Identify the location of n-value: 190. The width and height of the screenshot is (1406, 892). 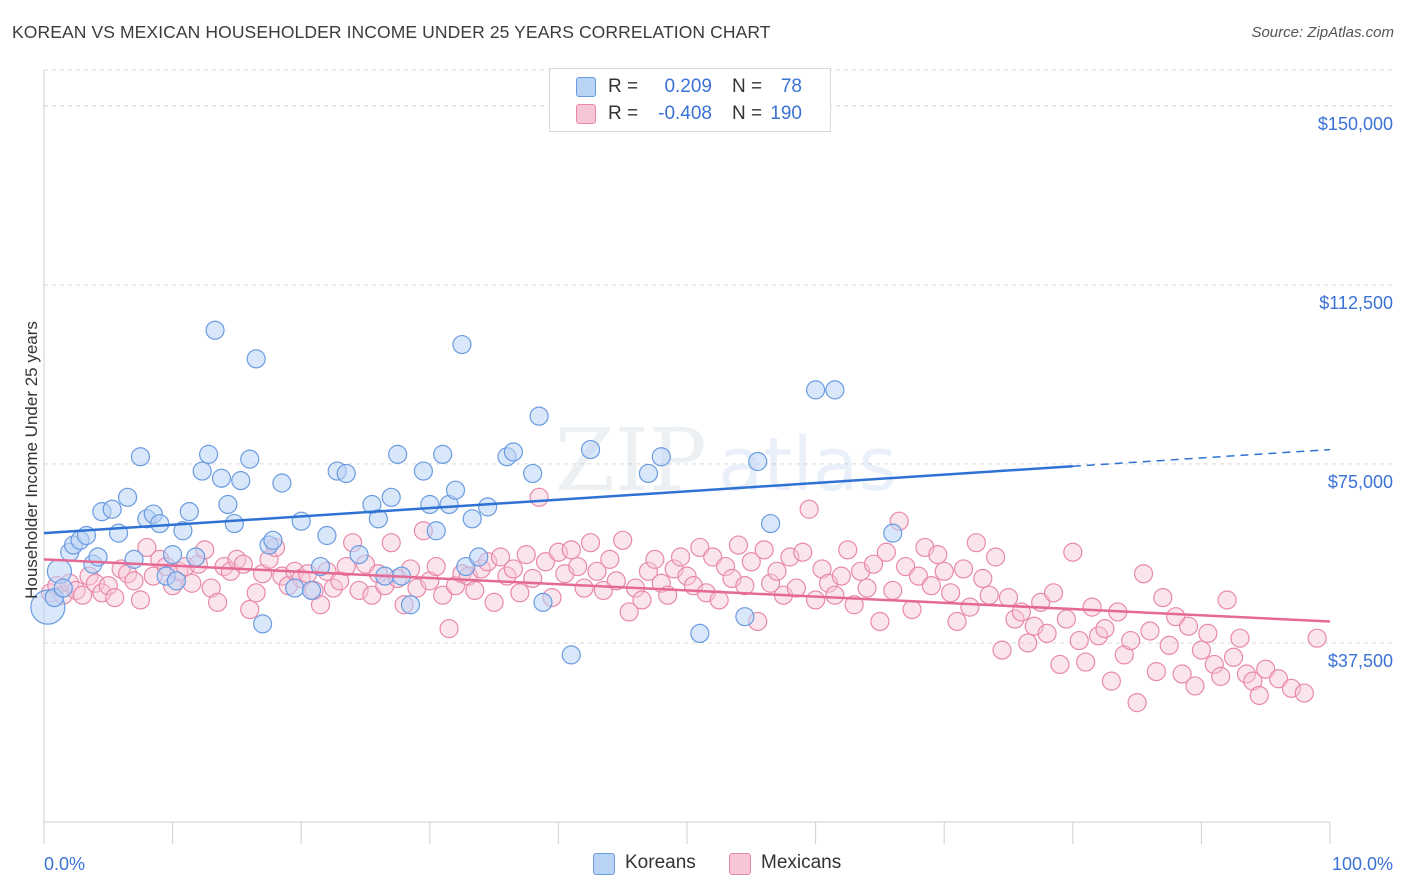
(786, 113).